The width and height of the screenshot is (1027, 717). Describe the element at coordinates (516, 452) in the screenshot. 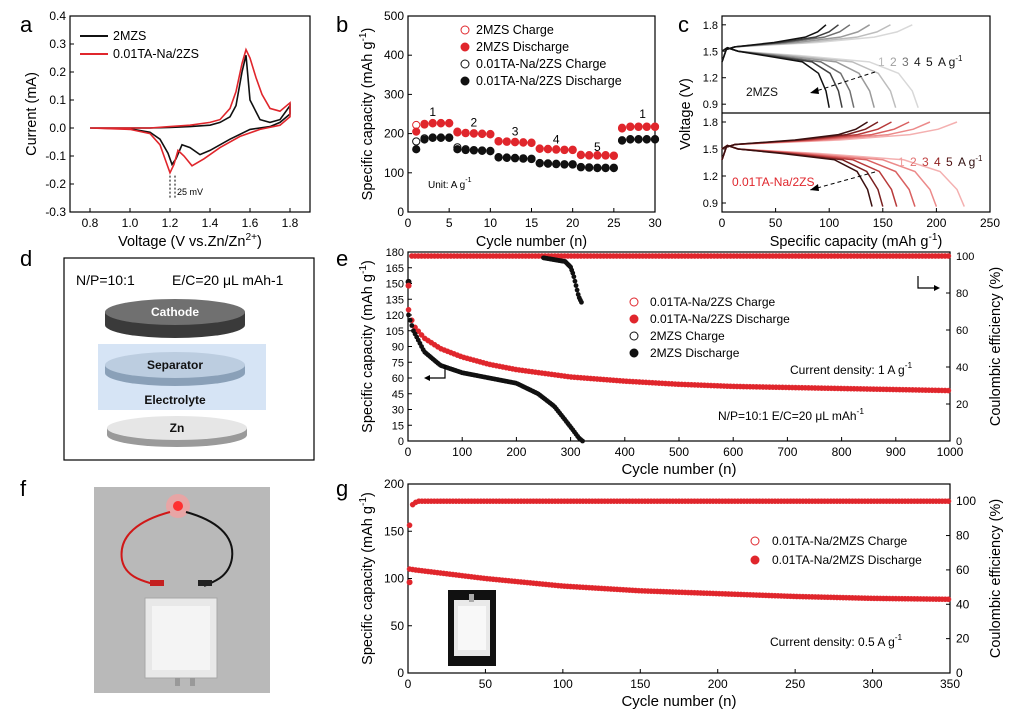

I see `chart-e-xtick-label: 200` at that location.